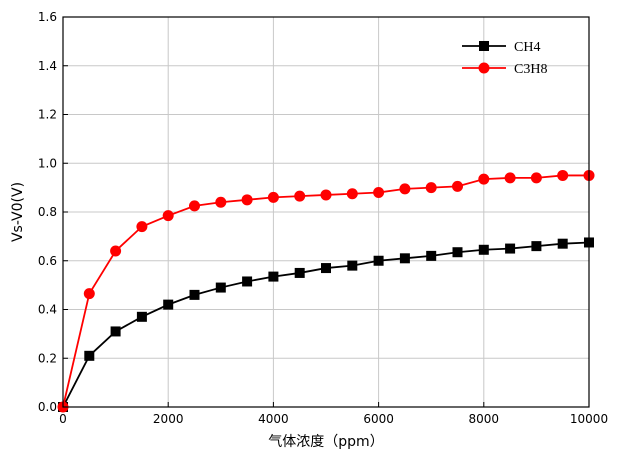  Describe the element at coordinates (47, 66) in the screenshot. I see `y-tick-label: 1.4` at that location.